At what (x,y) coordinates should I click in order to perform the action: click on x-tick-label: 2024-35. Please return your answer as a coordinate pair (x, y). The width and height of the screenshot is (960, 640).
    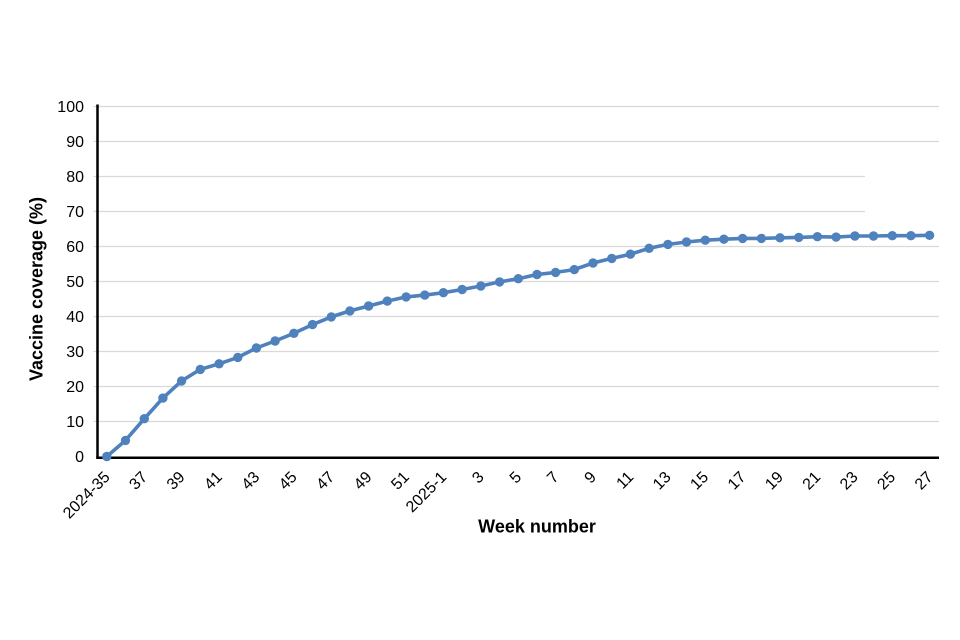
    Looking at the image, I should click on (87, 496).